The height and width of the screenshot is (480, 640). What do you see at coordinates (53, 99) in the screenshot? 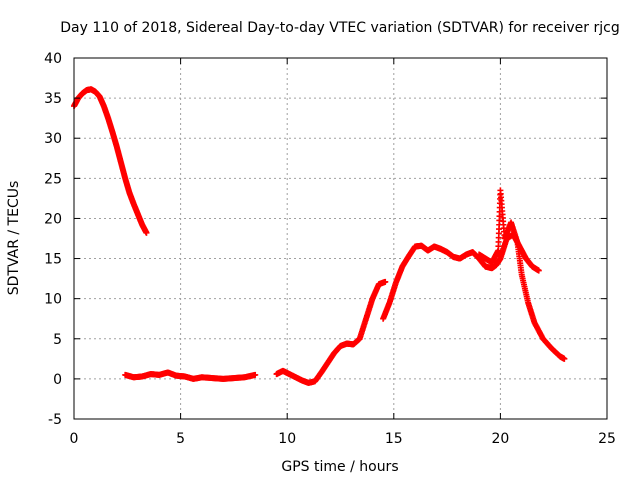
I see `y-tick-label: 35` at bounding box center [53, 99].